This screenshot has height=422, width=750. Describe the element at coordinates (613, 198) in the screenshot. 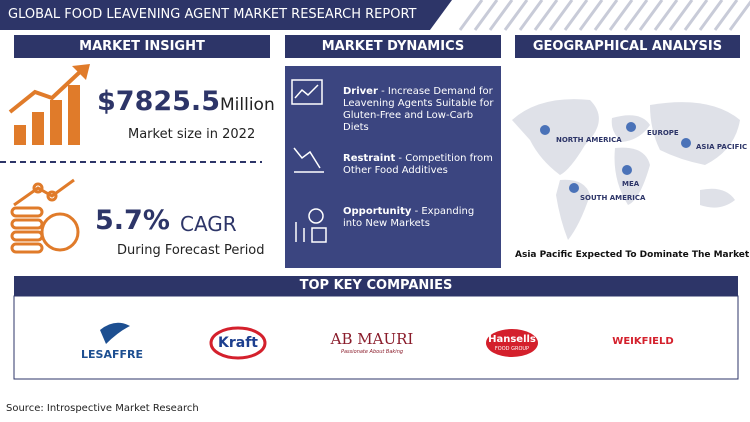

I see `region-label: SOUTH AMERICA` at that location.